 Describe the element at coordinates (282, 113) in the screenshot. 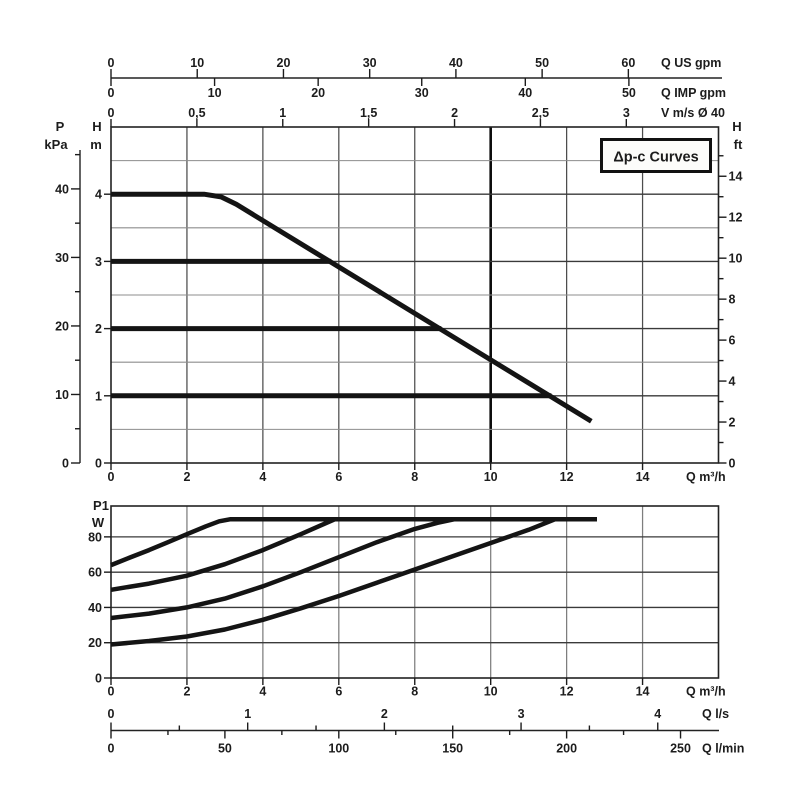

I see `velocity-tick-label: 1` at that location.